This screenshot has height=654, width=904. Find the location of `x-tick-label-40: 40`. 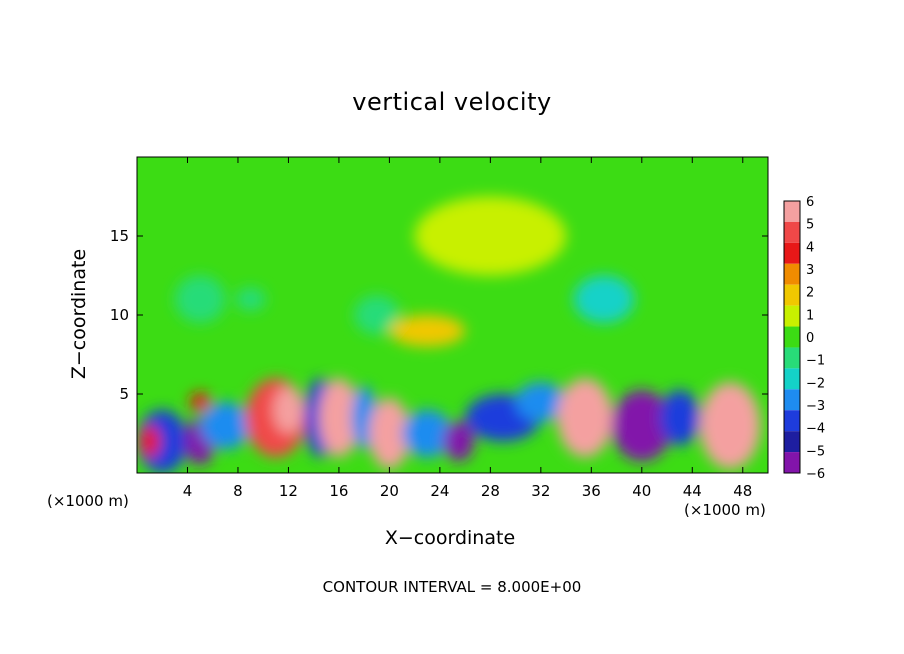

x-tick-label-40: 40 is located at coordinates (641, 491).